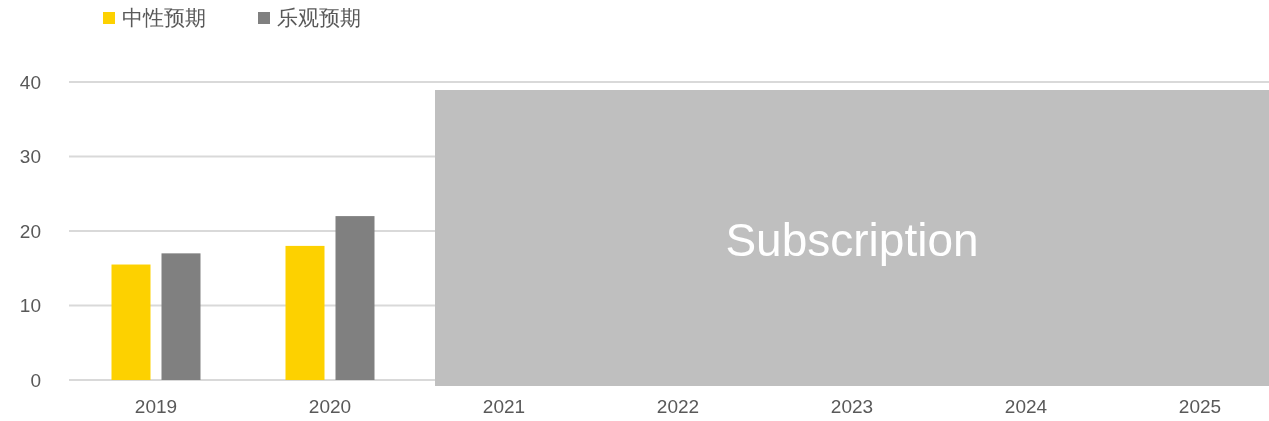 This screenshot has width=1269, height=421. I want to click on y-tick-label: 30, so click(30, 157).